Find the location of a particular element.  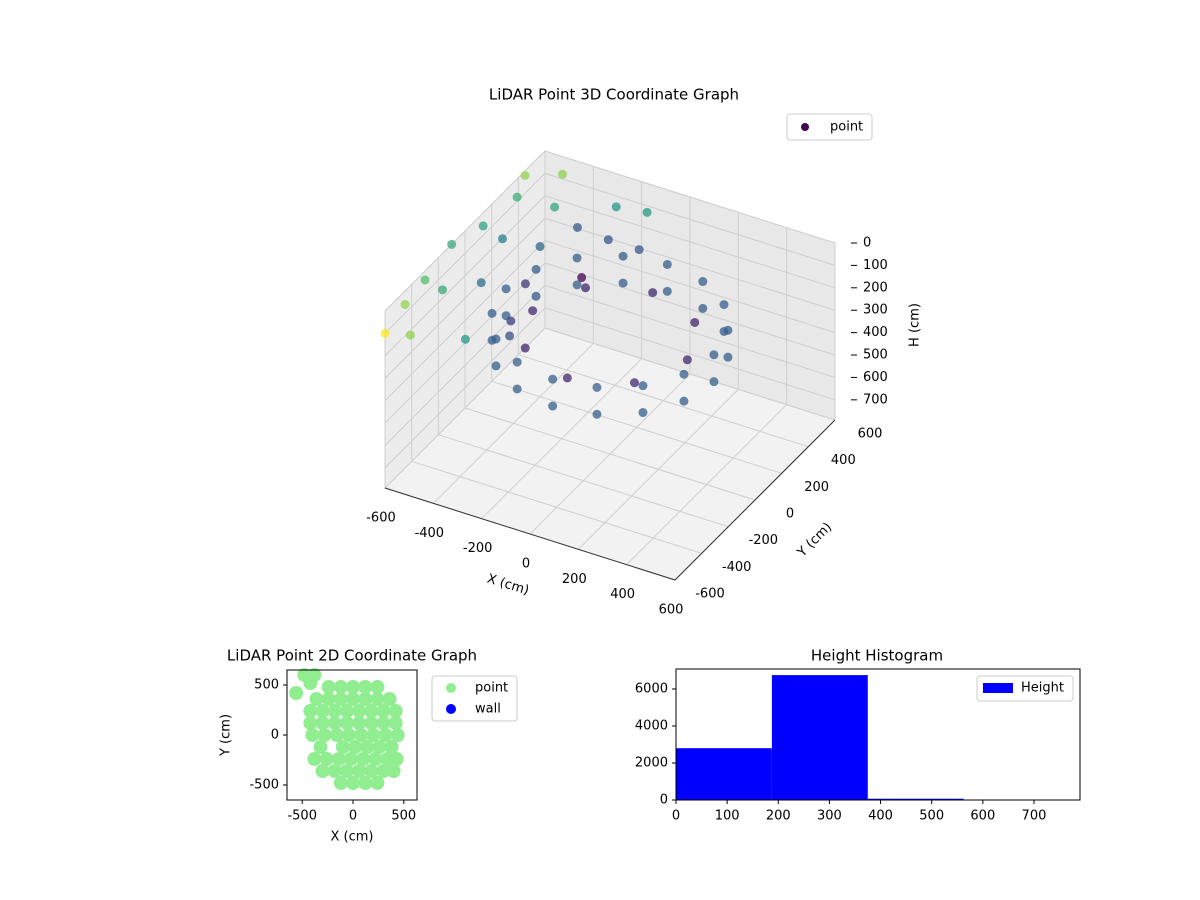

z-tick-label: 0 is located at coordinates (867, 243).